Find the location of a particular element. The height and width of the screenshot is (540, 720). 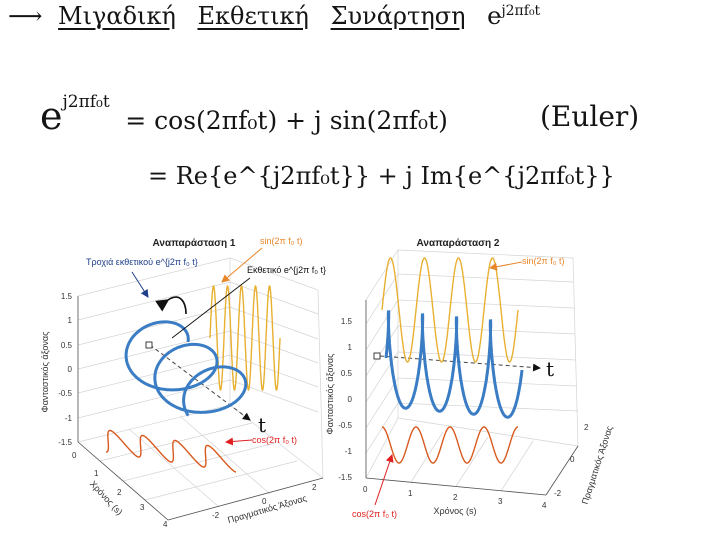

plot2-cos-curve is located at coordinates (450, 445).